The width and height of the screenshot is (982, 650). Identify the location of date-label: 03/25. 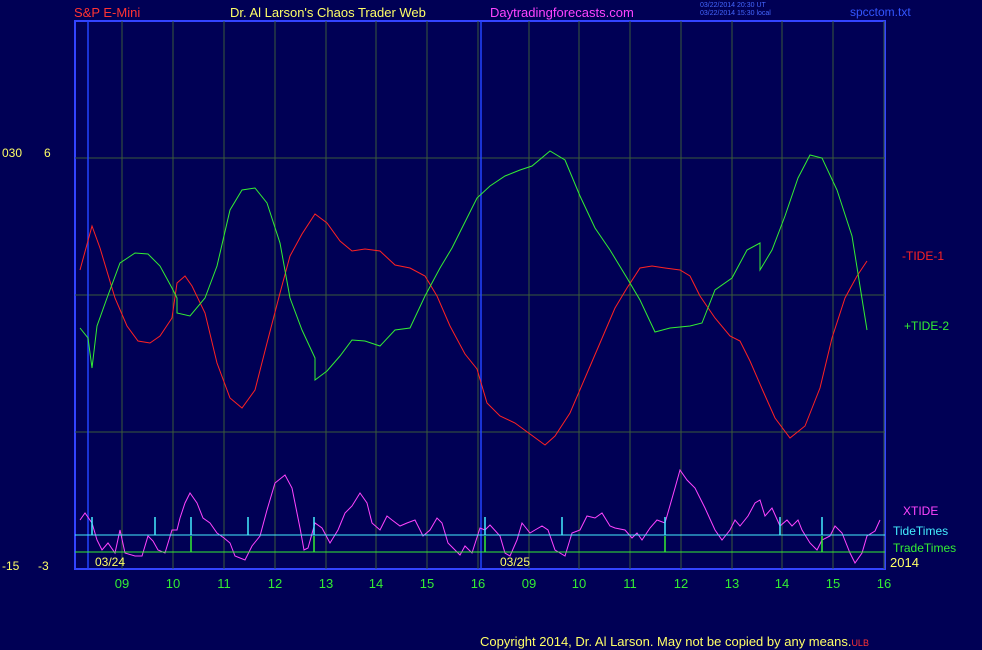
(515, 562).